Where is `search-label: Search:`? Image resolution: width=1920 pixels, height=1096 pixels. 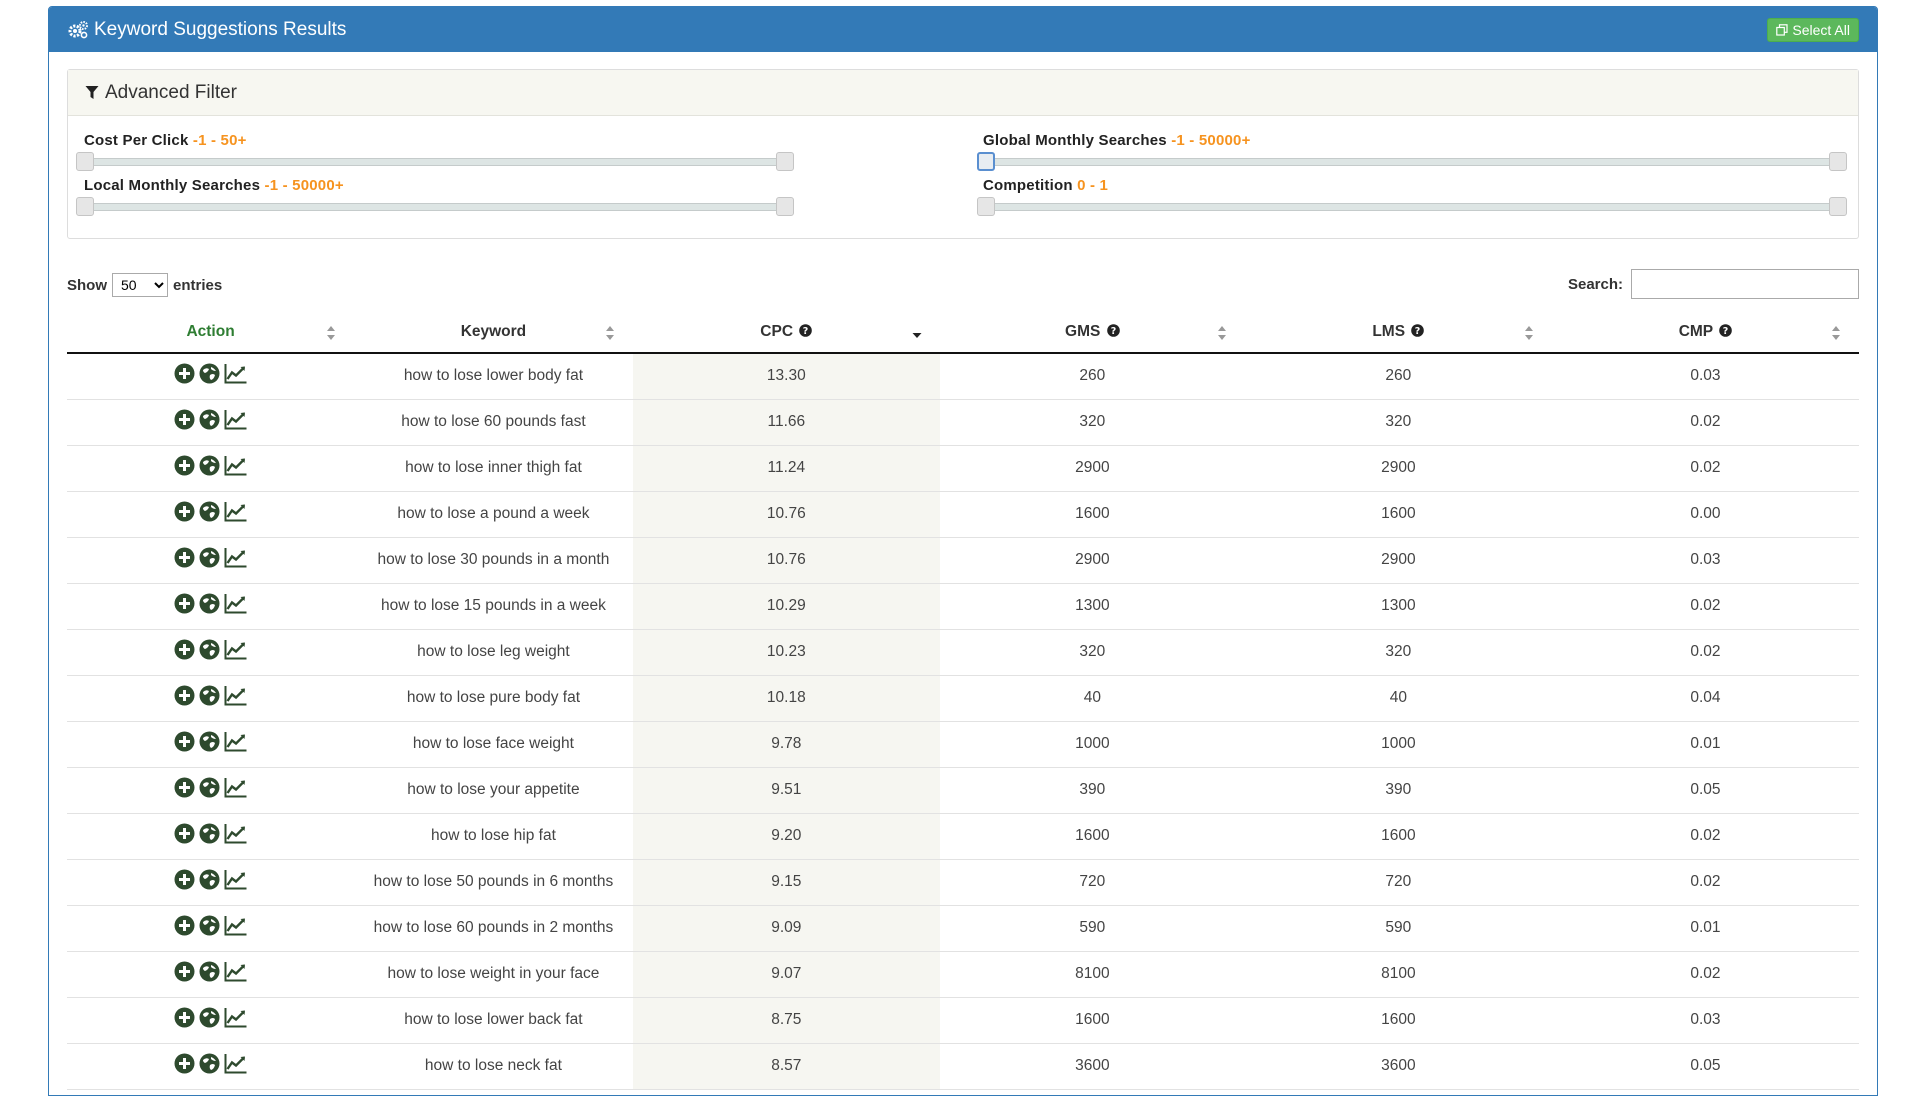 search-label: Search: is located at coordinates (1595, 284).